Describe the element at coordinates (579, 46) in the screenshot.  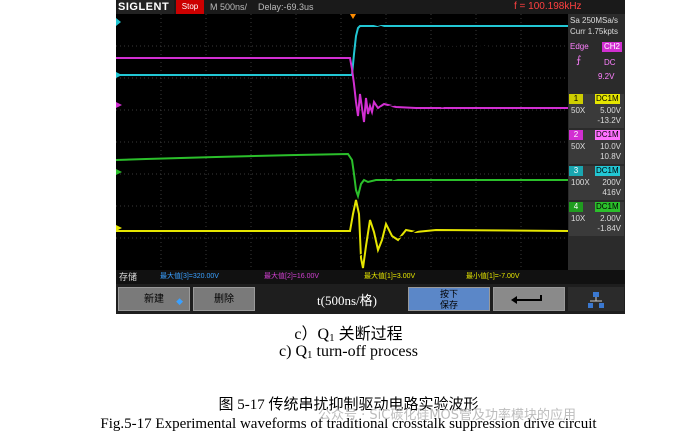
I see `trigger-mode: Edge` at that location.